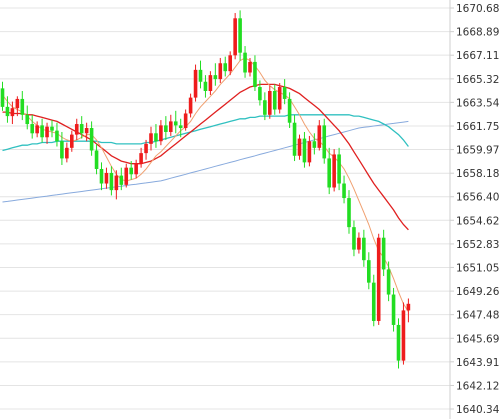 This screenshot has height=419, width=500. What do you see at coordinates (477, 174) in the screenshot?
I see `y-tick-label: 1658.18` at bounding box center [477, 174].